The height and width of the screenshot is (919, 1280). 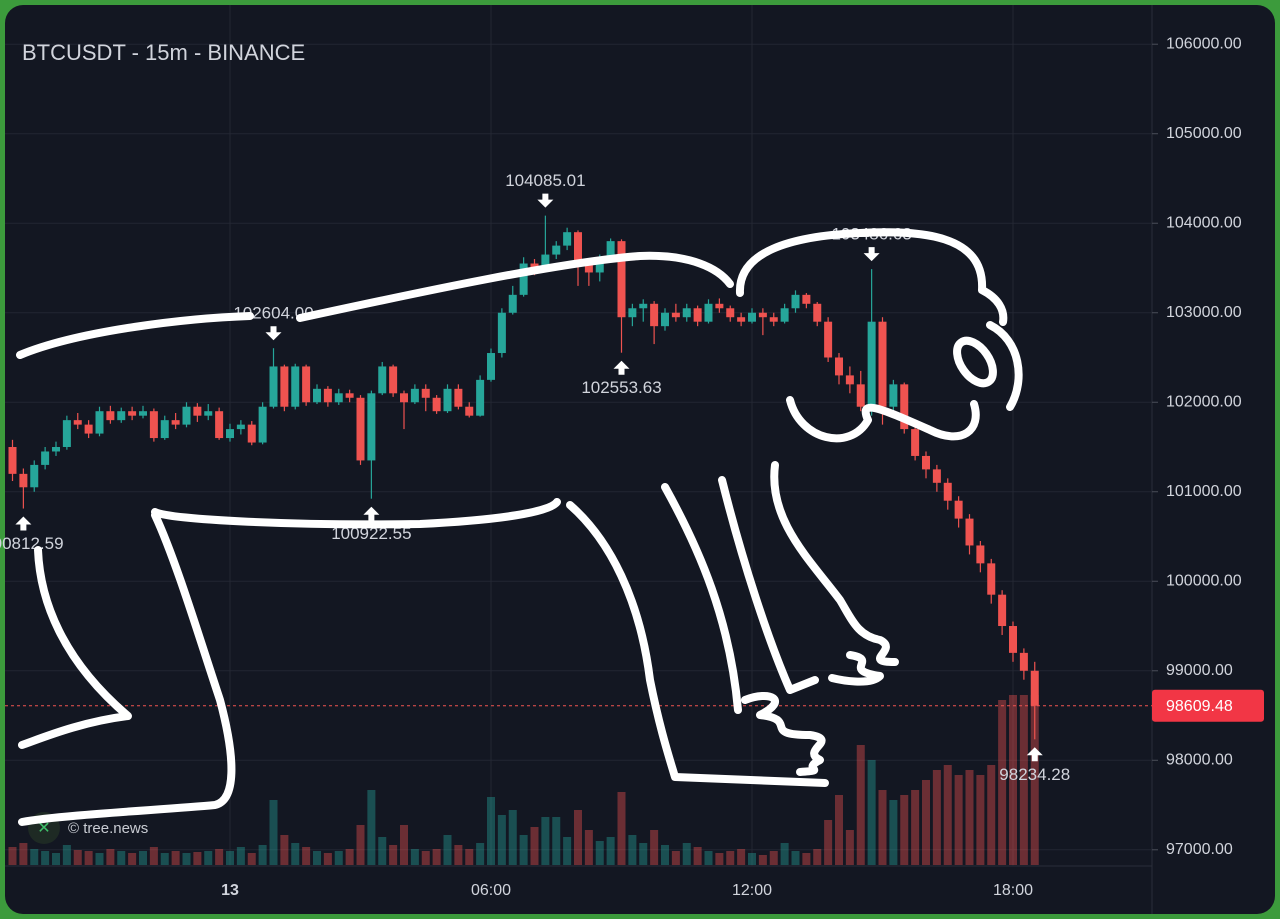 What do you see at coordinates (1199, 759) in the screenshot?
I see `y-tick-label: 98000.00` at bounding box center [1199, 759].